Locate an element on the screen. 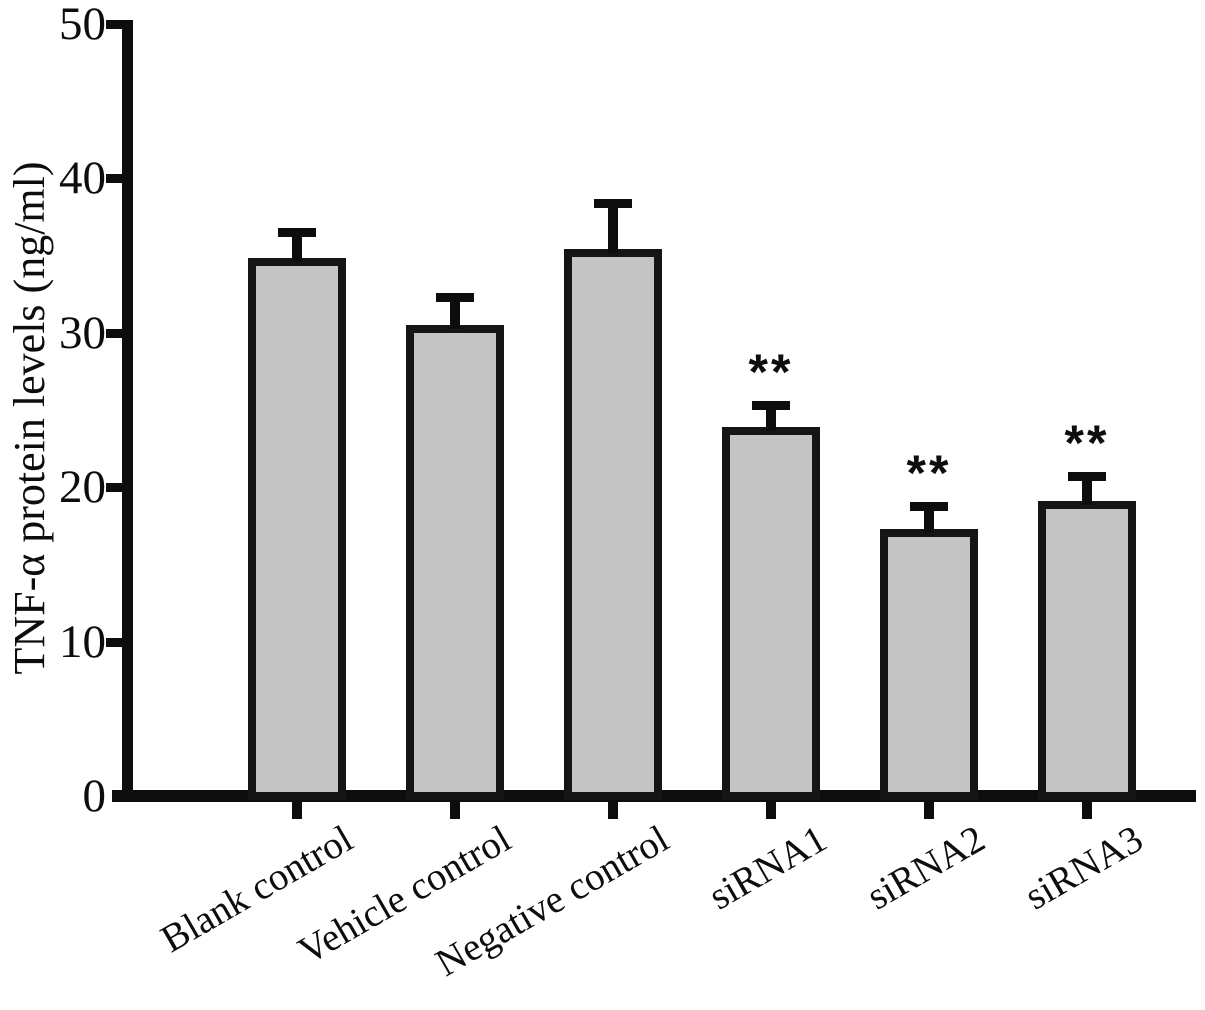 The width and height of the screenshot is (1205, 1010). y-tick-label-0: 0 is located at coordinates (94, 796).